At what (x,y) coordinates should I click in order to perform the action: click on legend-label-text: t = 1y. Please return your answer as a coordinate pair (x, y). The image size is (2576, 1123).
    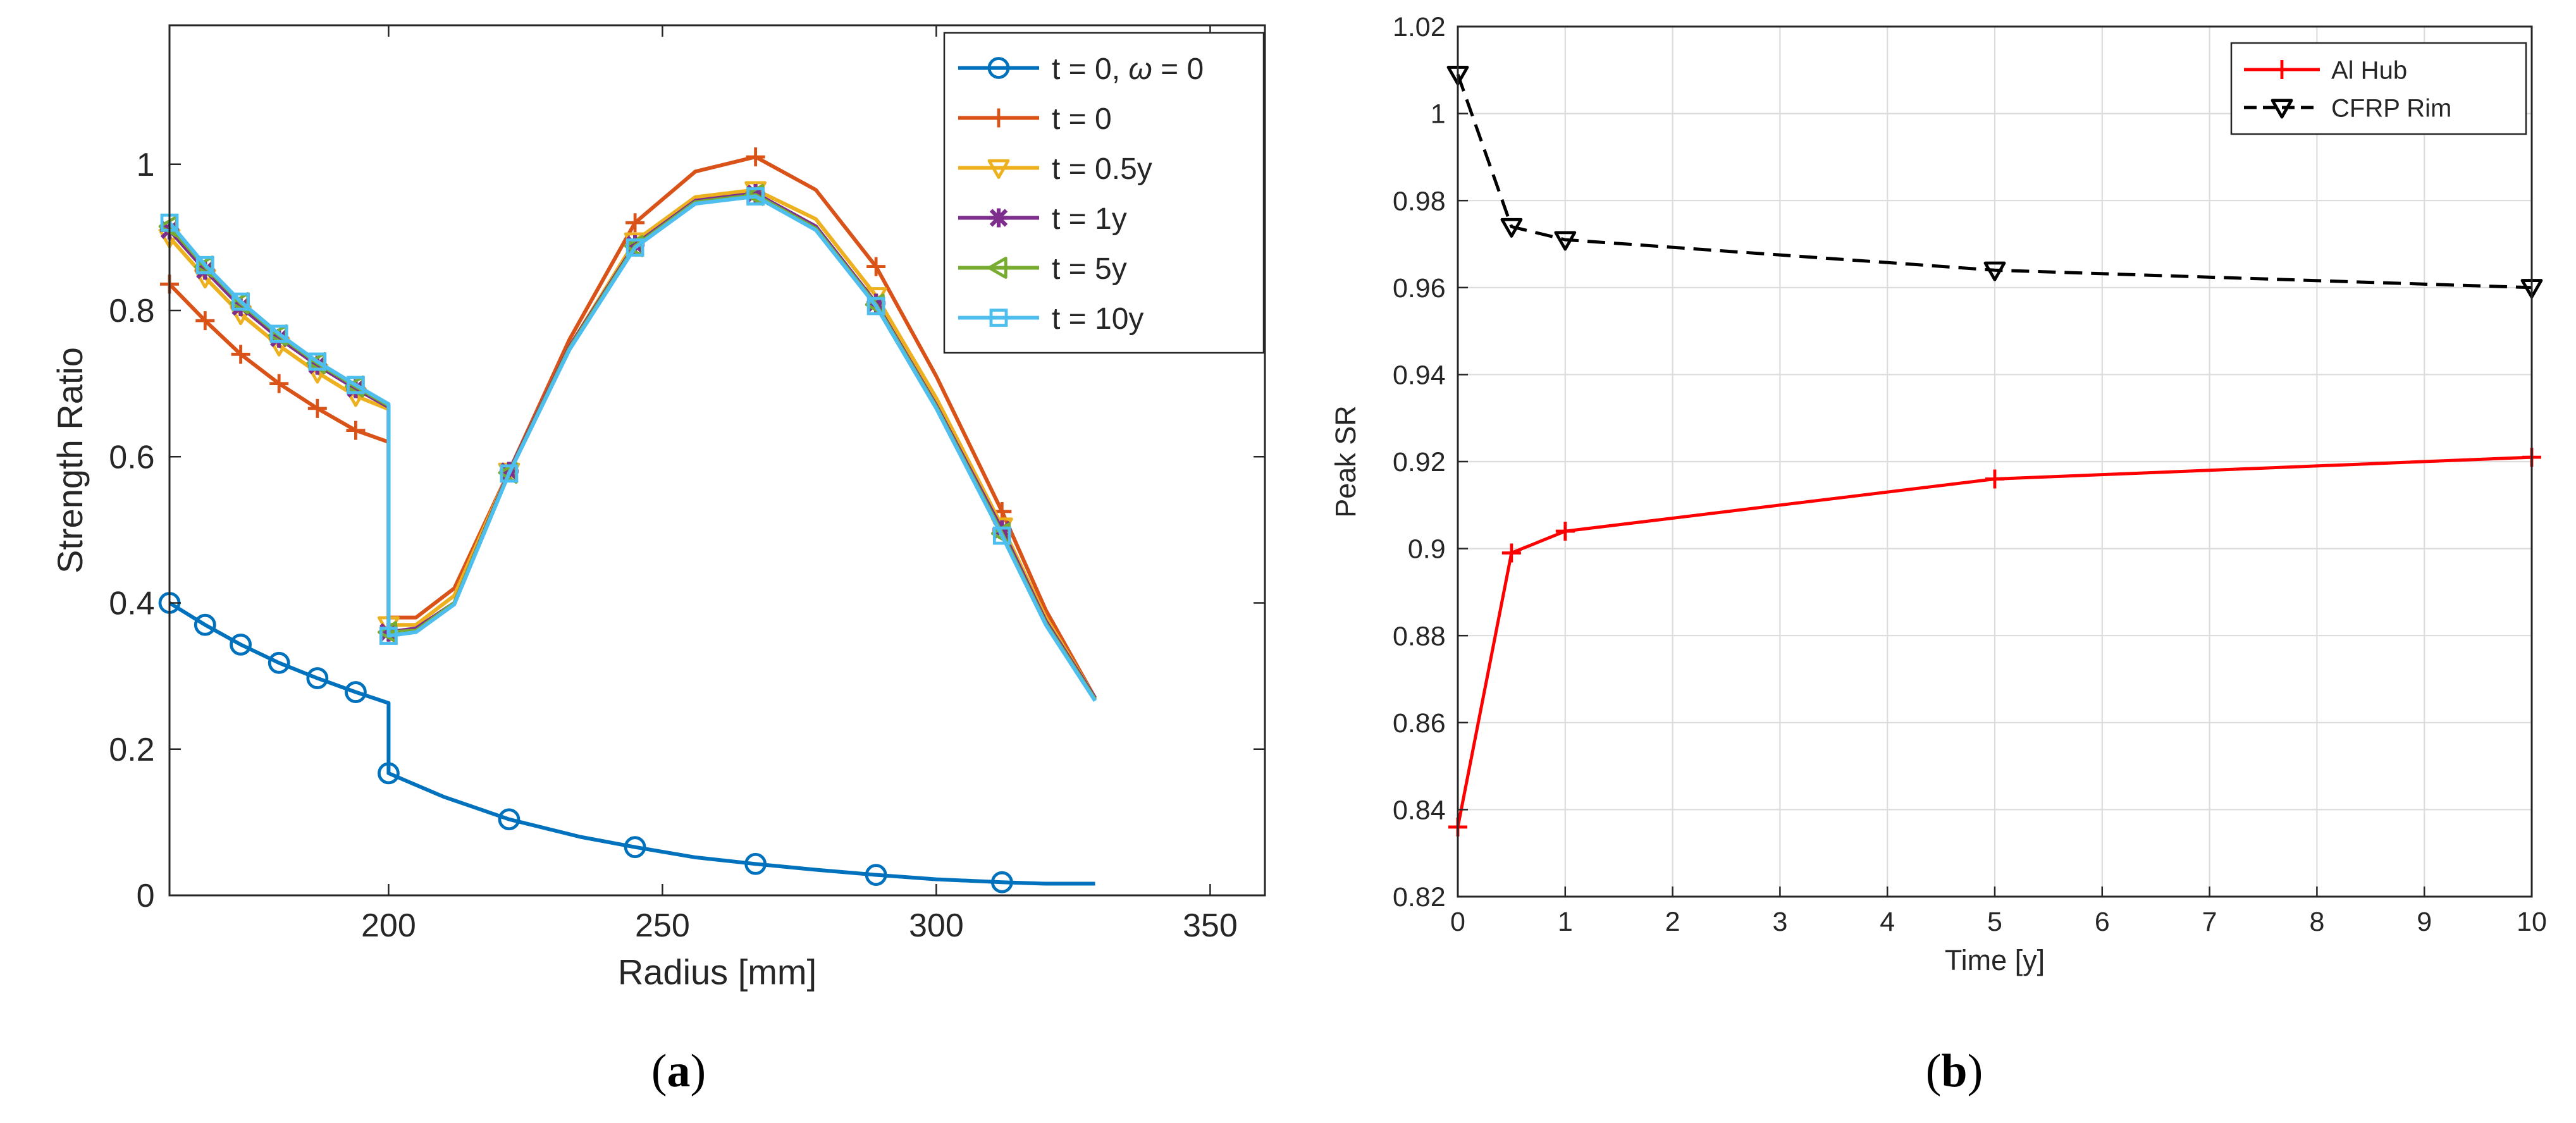
    Looking at the image, I should click on (1089, 219).